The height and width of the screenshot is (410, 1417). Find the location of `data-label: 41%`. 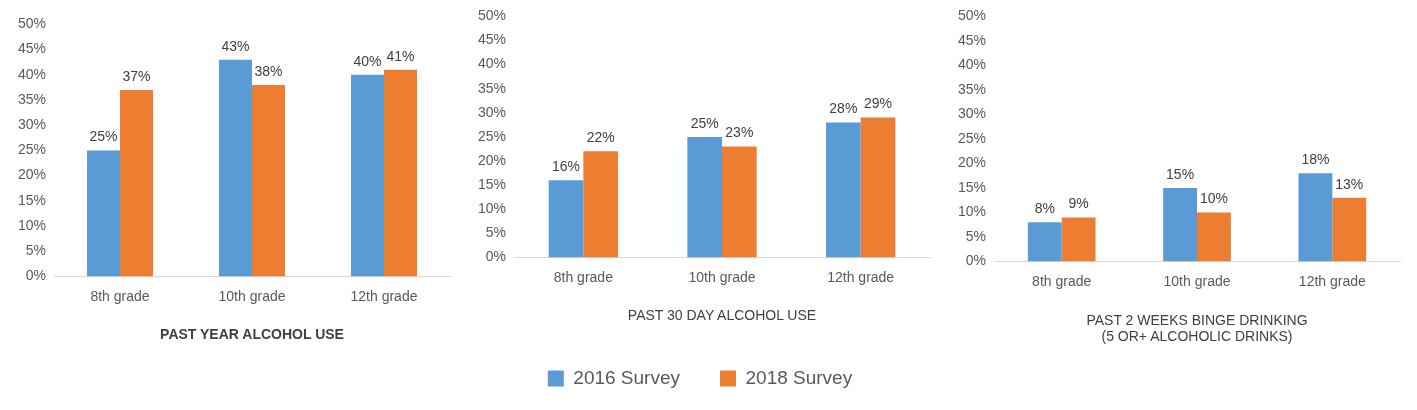

data-label: 41% is located at coordinates (400, 55).